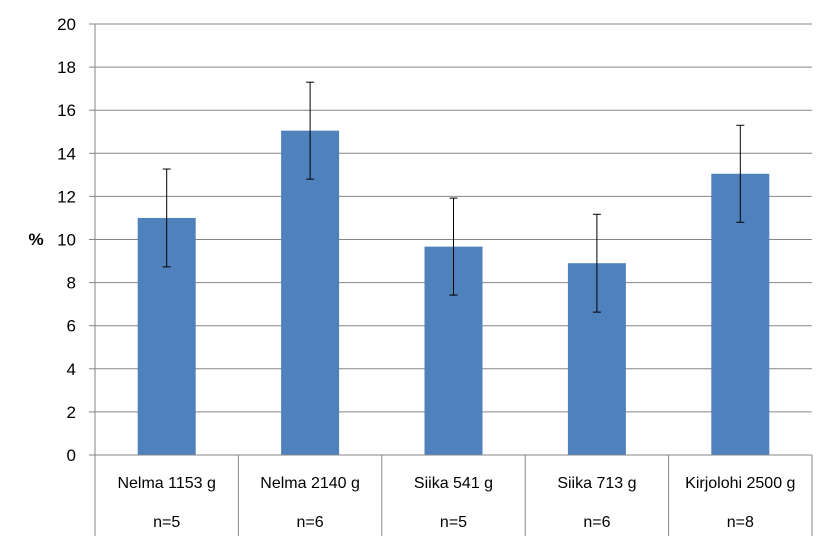 The width and height of the screenshot is (835, 545). Describe the element at coordinates (66, 153) in the screenshot. I see `y-tick-label: 14` at that location.